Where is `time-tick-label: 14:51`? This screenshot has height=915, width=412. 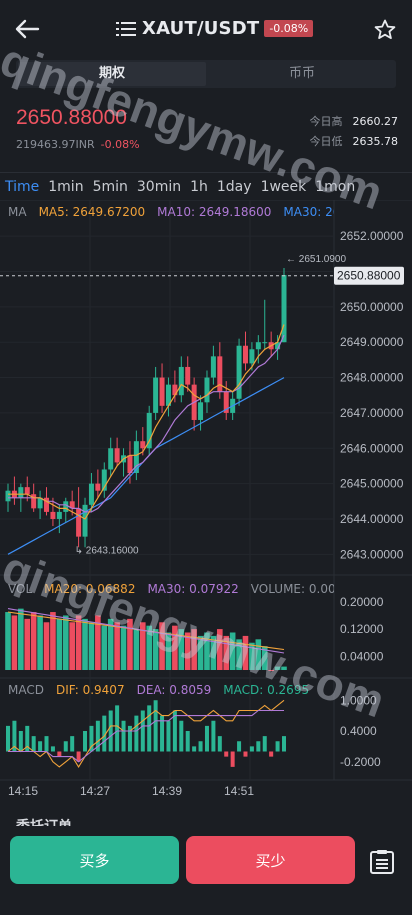 time-tick-label: 14:51 is located at coordinates (239, 791).